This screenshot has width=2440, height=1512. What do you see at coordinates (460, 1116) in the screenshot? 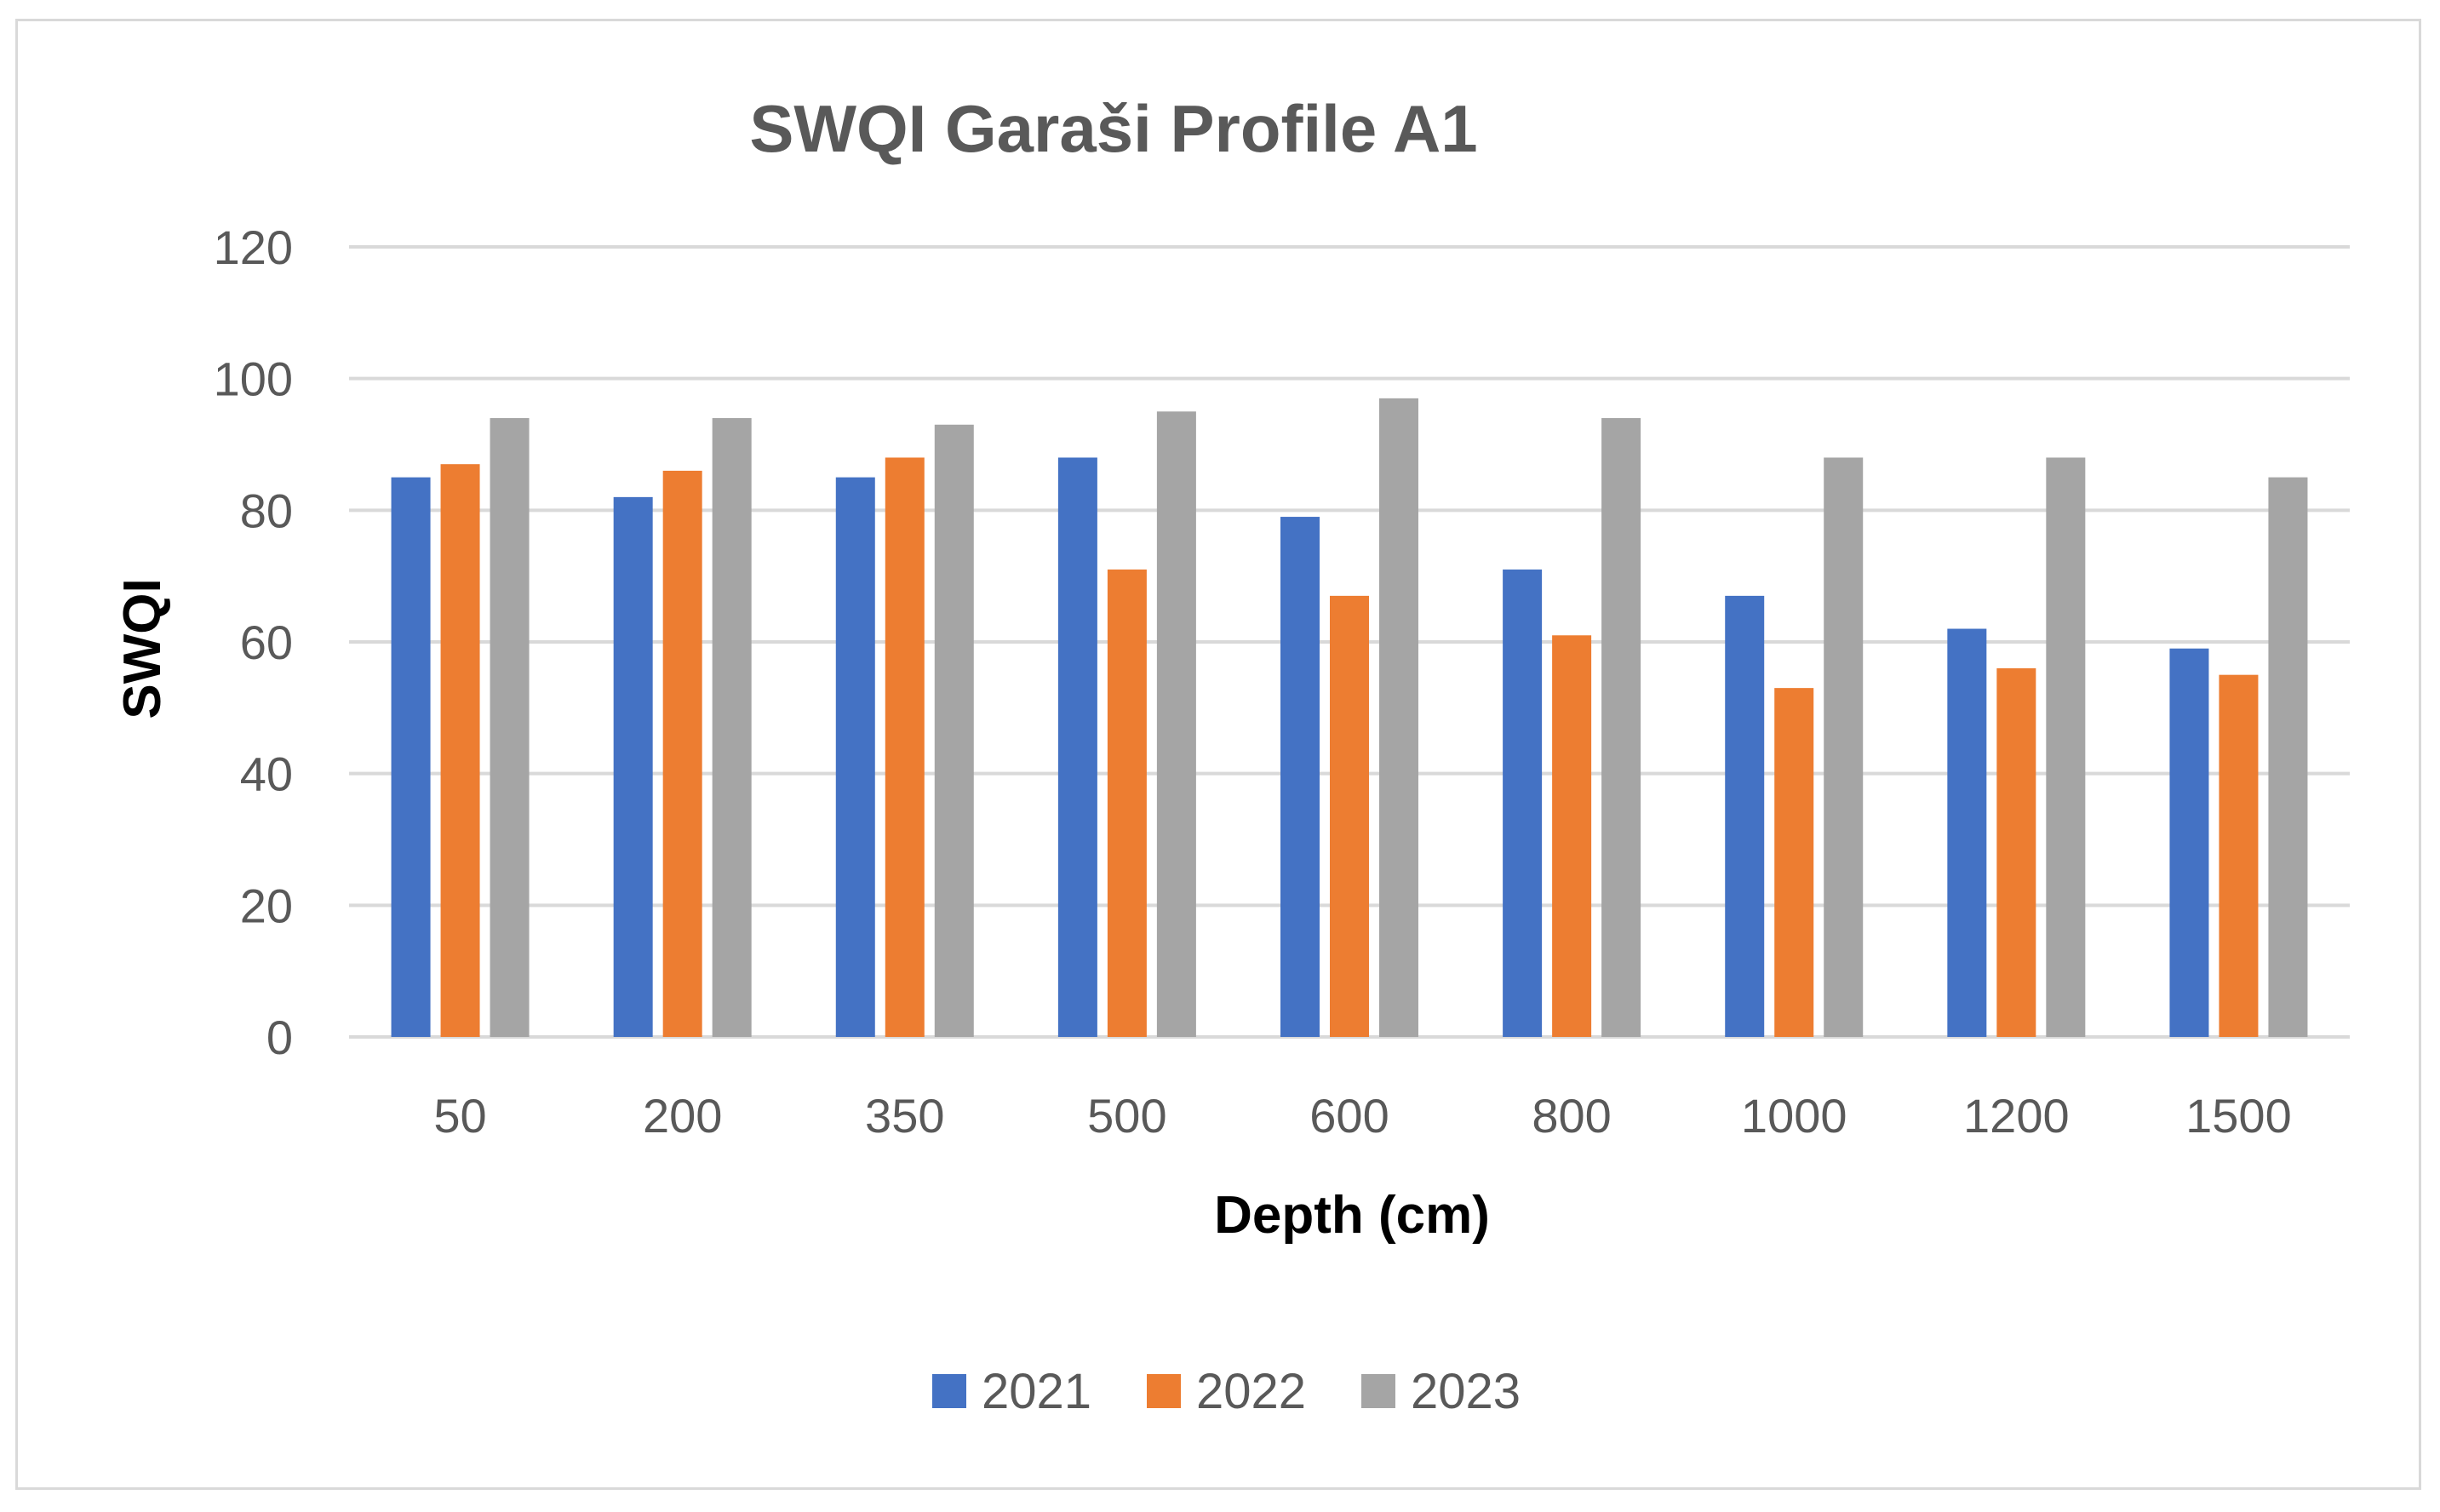
I see `x-tick-label: 50` at bounding box center [460, 1116].